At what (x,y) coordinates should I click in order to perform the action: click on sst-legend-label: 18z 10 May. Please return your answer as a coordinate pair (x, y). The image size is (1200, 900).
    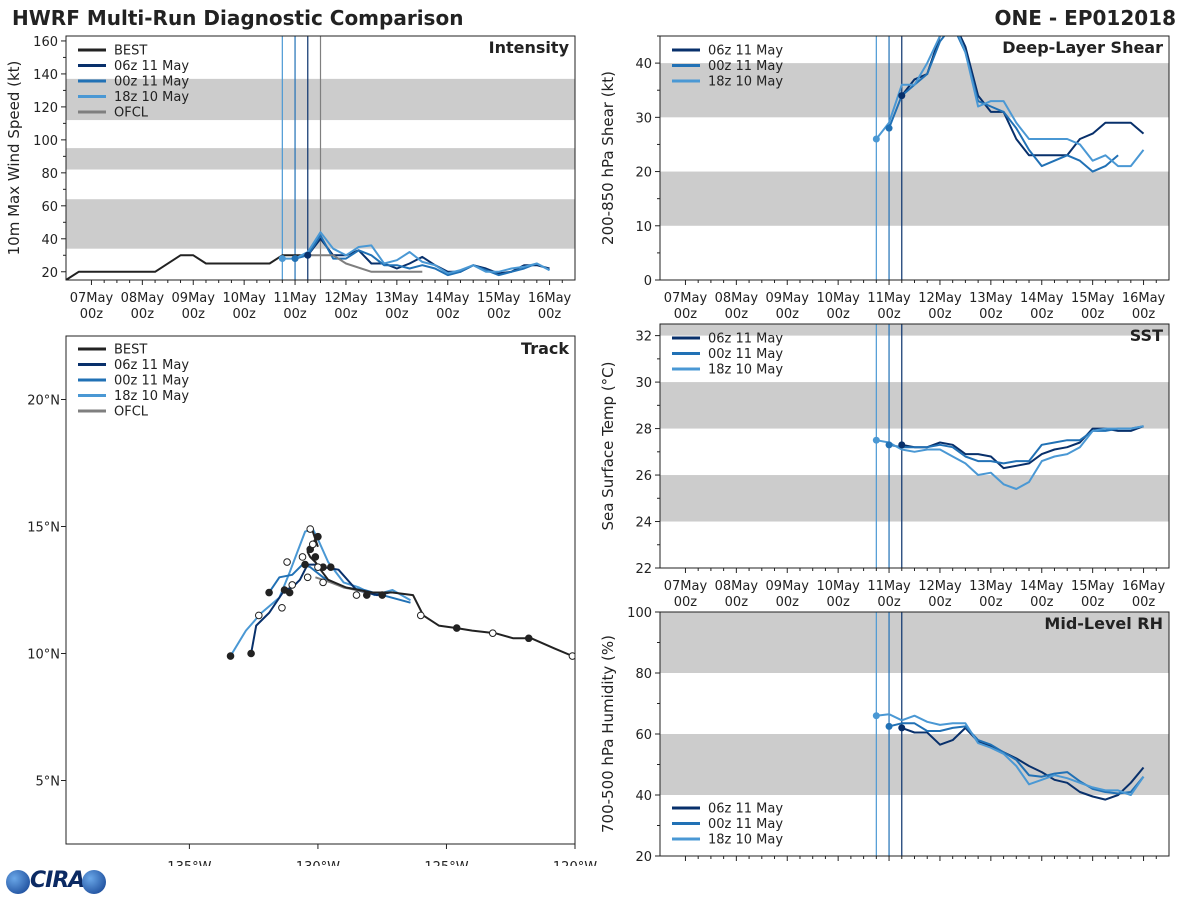
    Looking at the image, I should click on (745, 370).